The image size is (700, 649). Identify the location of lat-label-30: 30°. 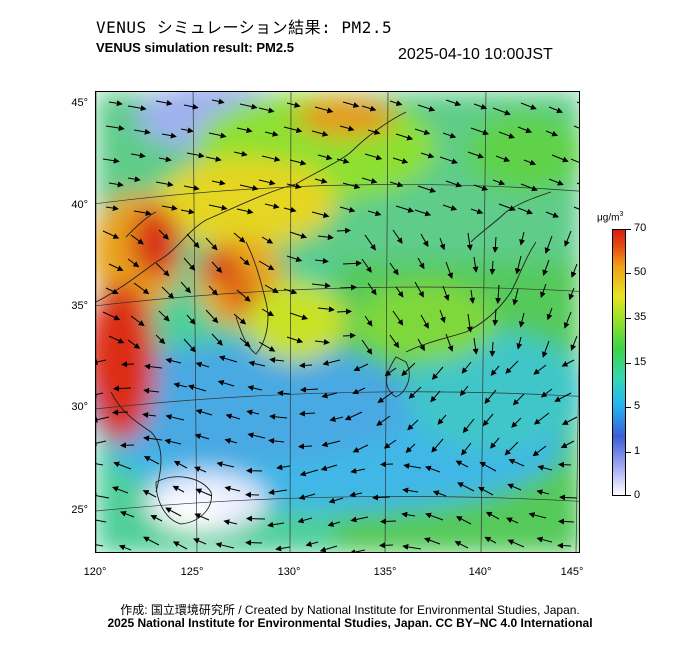
(79, 407).